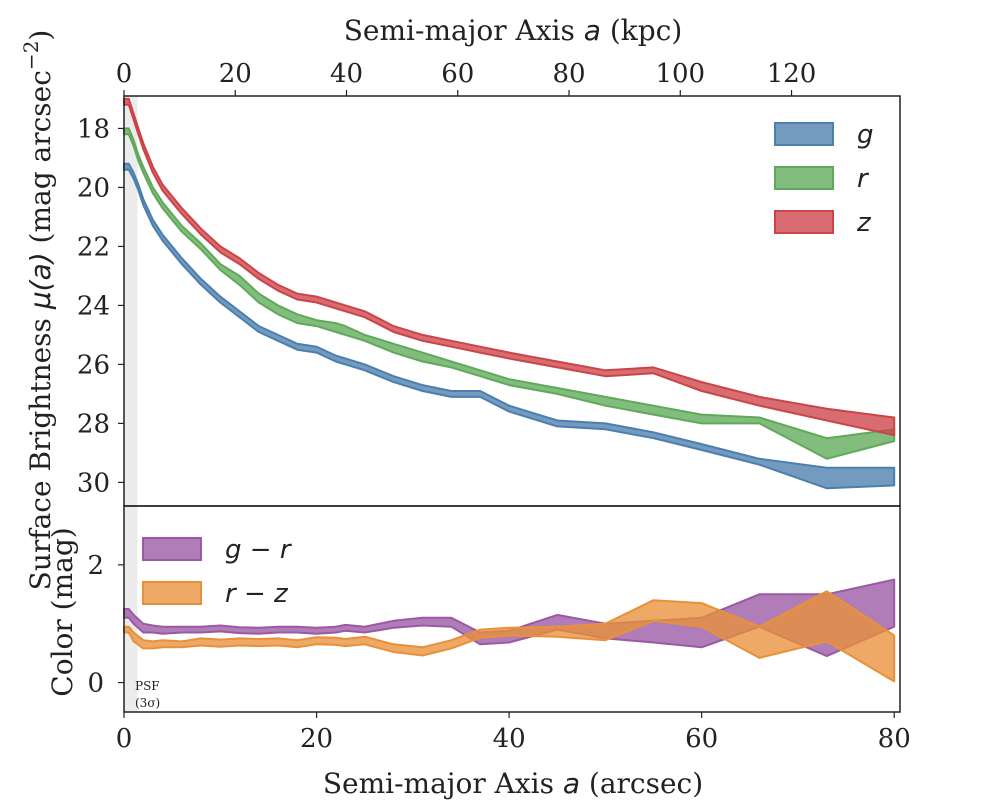  I want to click on top-legend-label-0: g, so click(865, 135).